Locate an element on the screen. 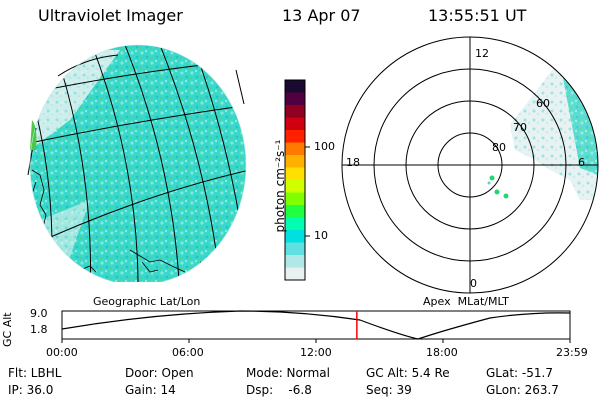 This screenshot has height=400, width=600. colorbar-tick-10: 10 is located at coordinates (321, 235).